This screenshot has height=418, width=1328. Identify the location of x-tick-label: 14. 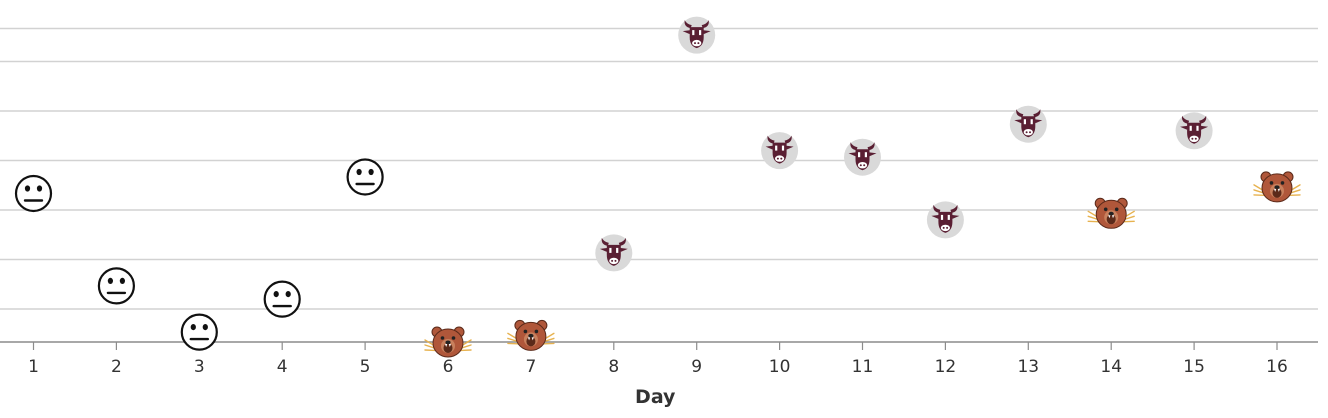
(1111, 367).